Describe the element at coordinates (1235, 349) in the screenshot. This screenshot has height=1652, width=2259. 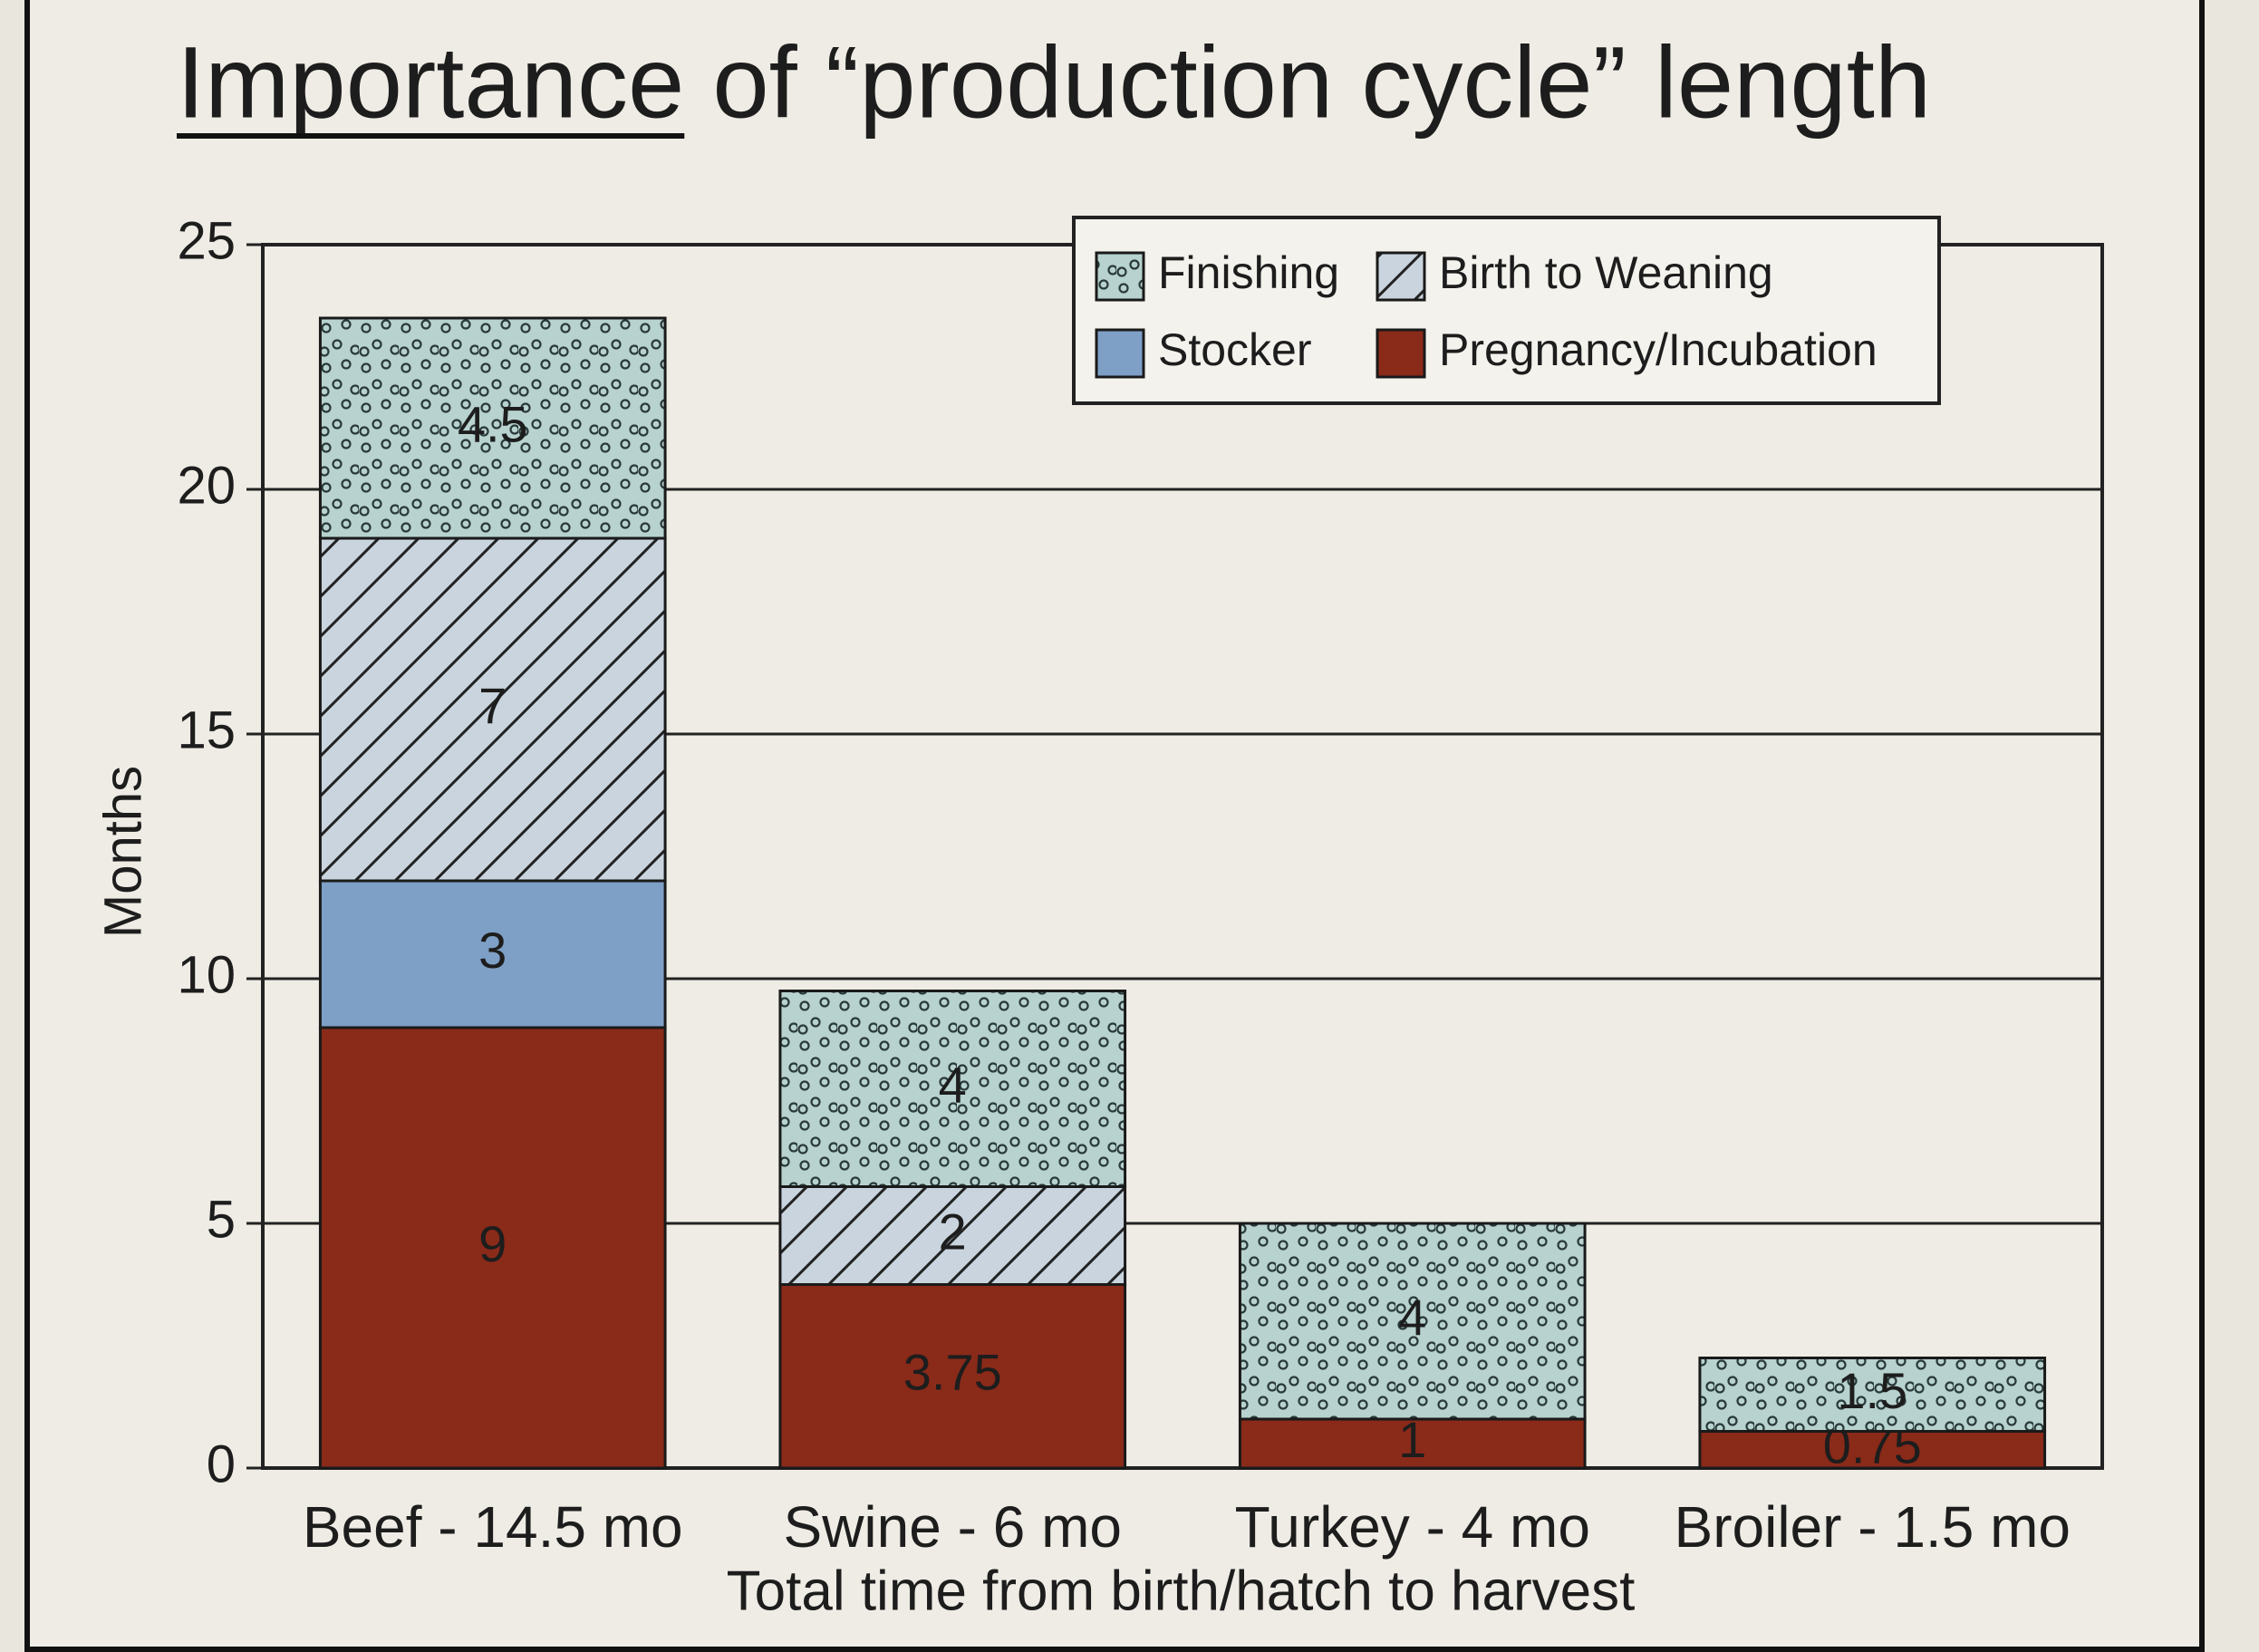
I see `legend-label: Stocker` at that location.